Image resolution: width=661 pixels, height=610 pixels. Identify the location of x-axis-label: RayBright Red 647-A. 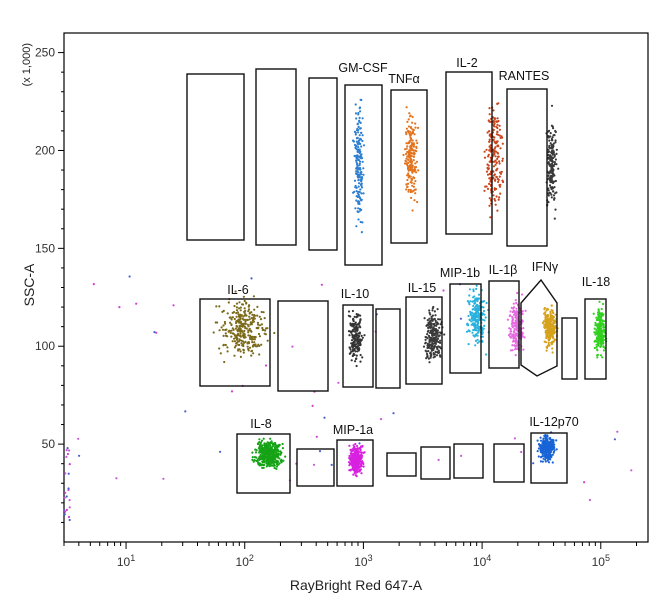
(356, 585).